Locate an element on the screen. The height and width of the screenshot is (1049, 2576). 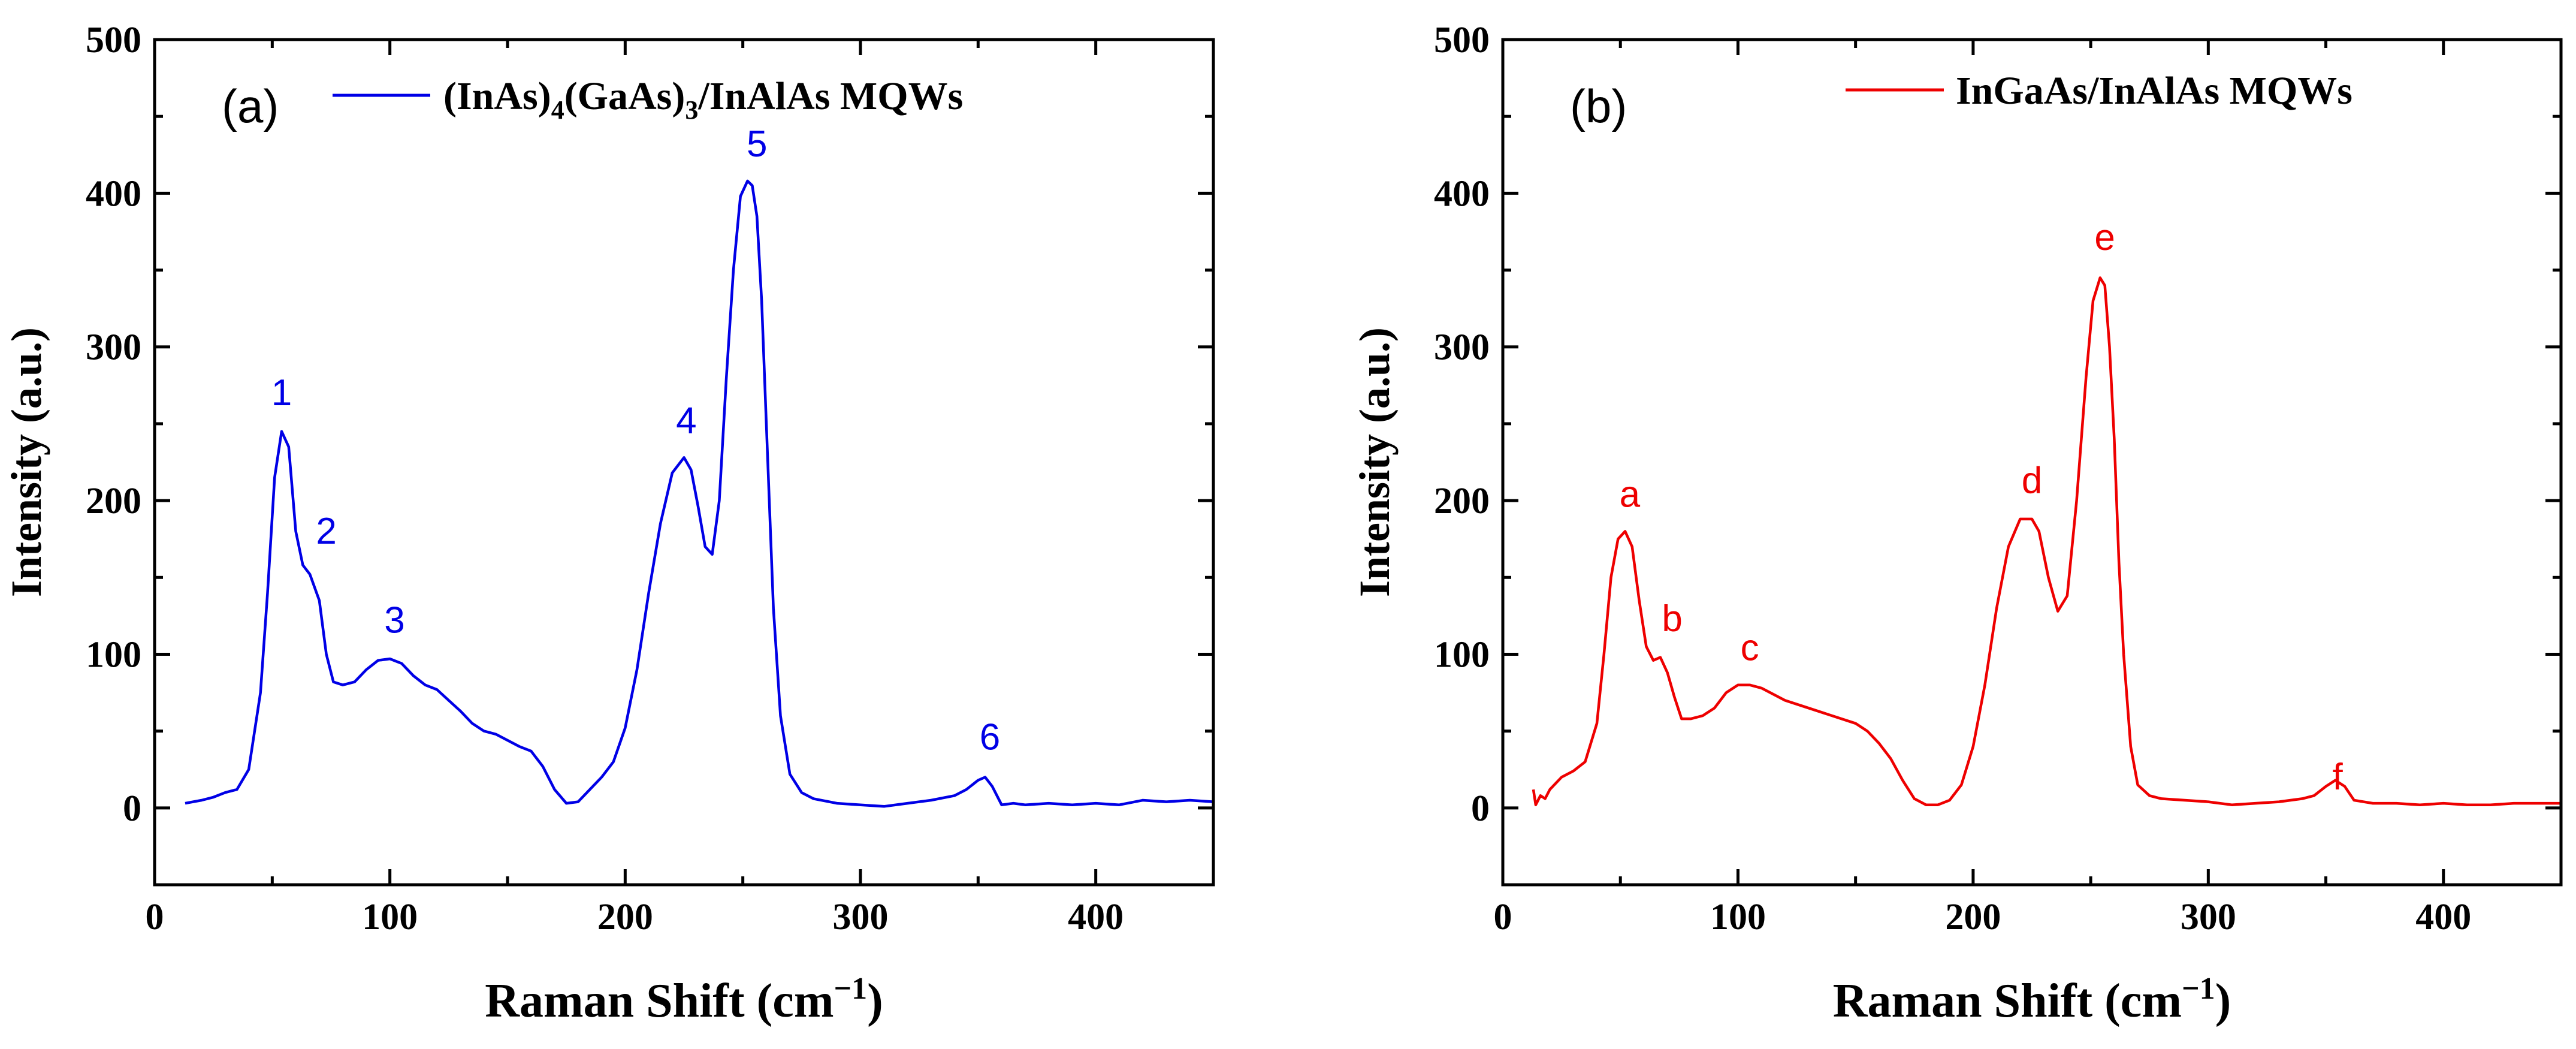
x-title-b-sup: −1 is located at coordinates (2199, 989).